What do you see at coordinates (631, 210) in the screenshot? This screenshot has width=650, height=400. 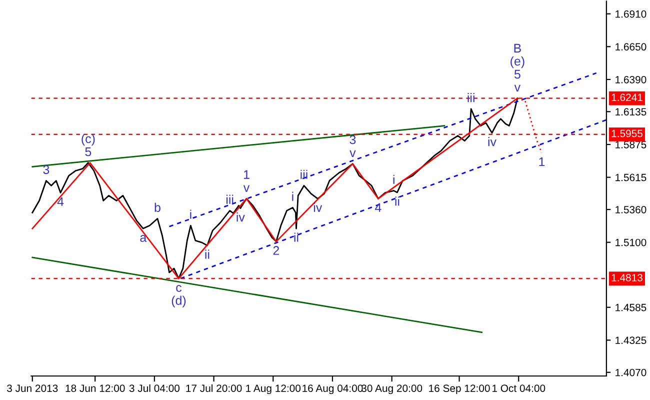 I see `y-tick-label: 1.5360` at bounding box center [631, 210].